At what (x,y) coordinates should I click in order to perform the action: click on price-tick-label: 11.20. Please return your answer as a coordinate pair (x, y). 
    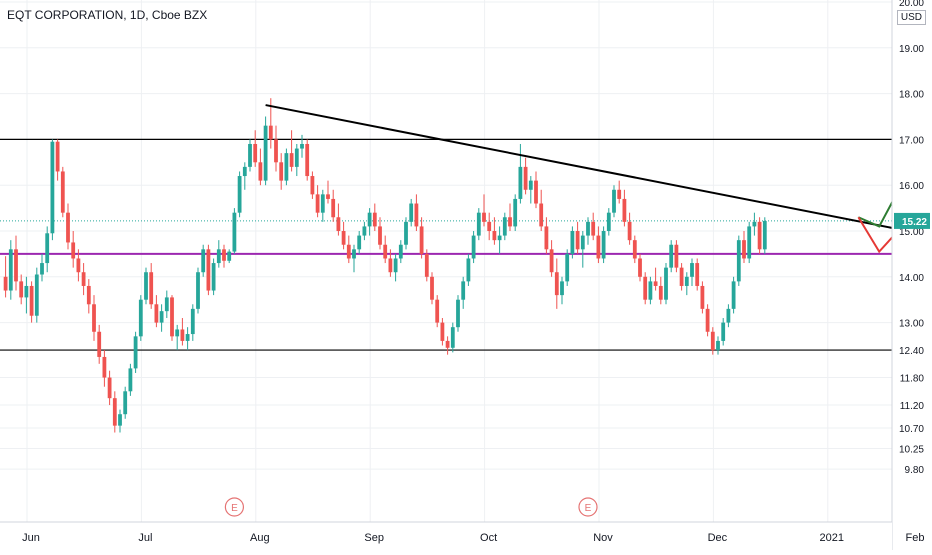
    Looking at the image, I should click on (912, 406).